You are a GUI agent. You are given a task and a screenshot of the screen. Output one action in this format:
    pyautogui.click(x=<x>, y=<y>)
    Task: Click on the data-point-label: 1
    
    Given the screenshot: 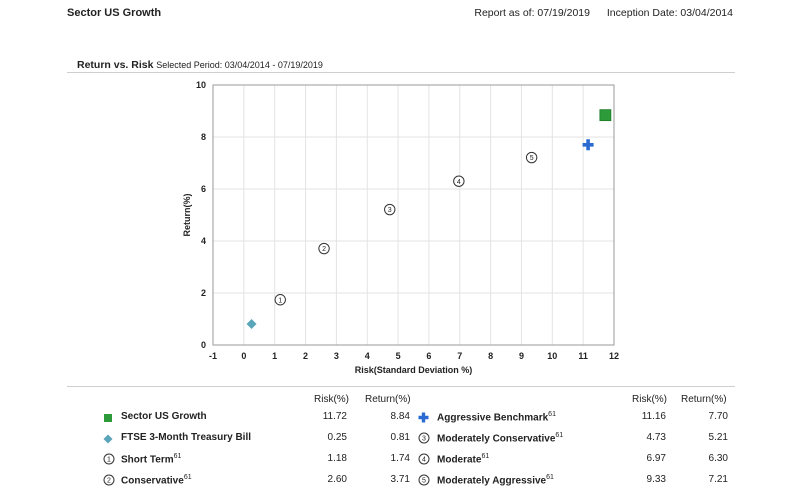 What is the action you would take?
    pyautogui.click(x=280, y=300)
    